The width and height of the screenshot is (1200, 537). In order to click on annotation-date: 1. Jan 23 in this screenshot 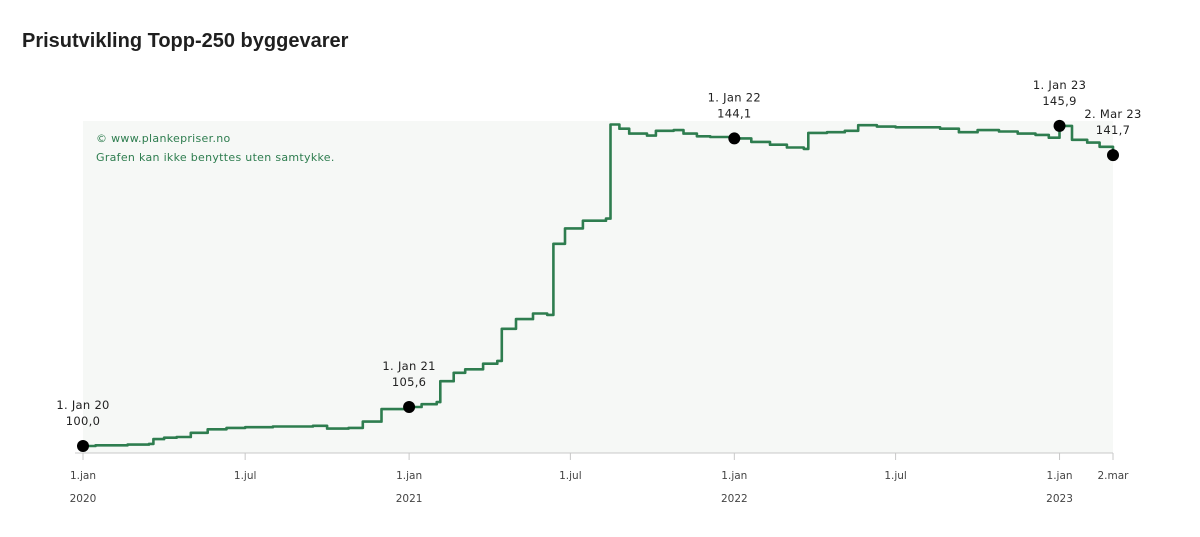, I will do `click(1059, 85)`.